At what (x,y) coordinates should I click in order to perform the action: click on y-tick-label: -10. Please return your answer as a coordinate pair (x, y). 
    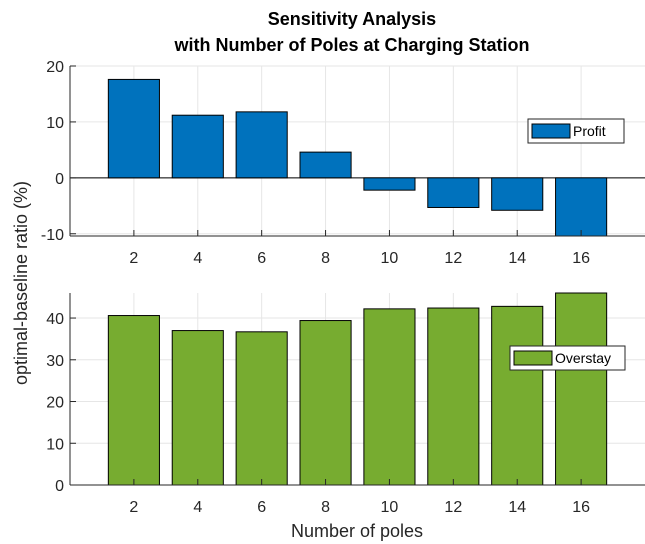
    Looking at the image, I should click on (52, 235).